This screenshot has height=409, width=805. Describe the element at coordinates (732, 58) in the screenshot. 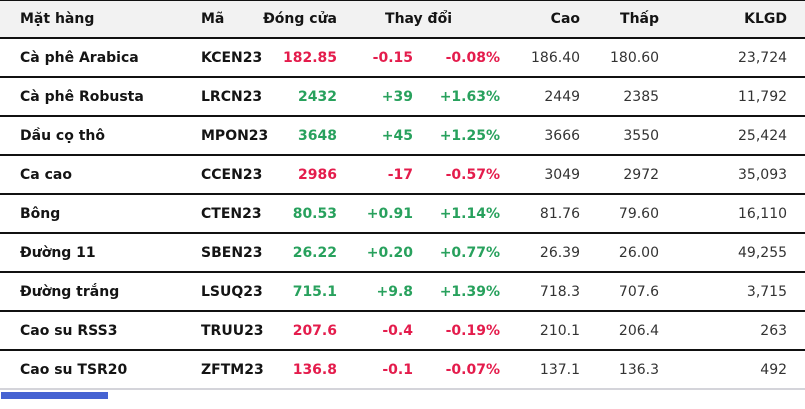

I see `cell-volume: 23,724` at that location.